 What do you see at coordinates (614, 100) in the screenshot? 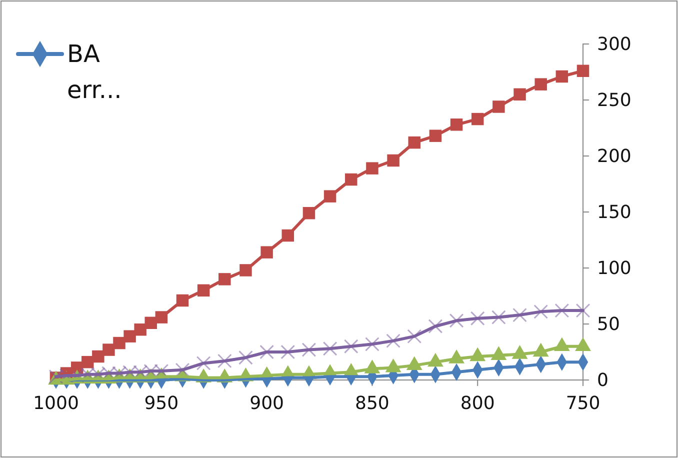
I see `y-tick-label: 250` at bounding box center [614, 100].